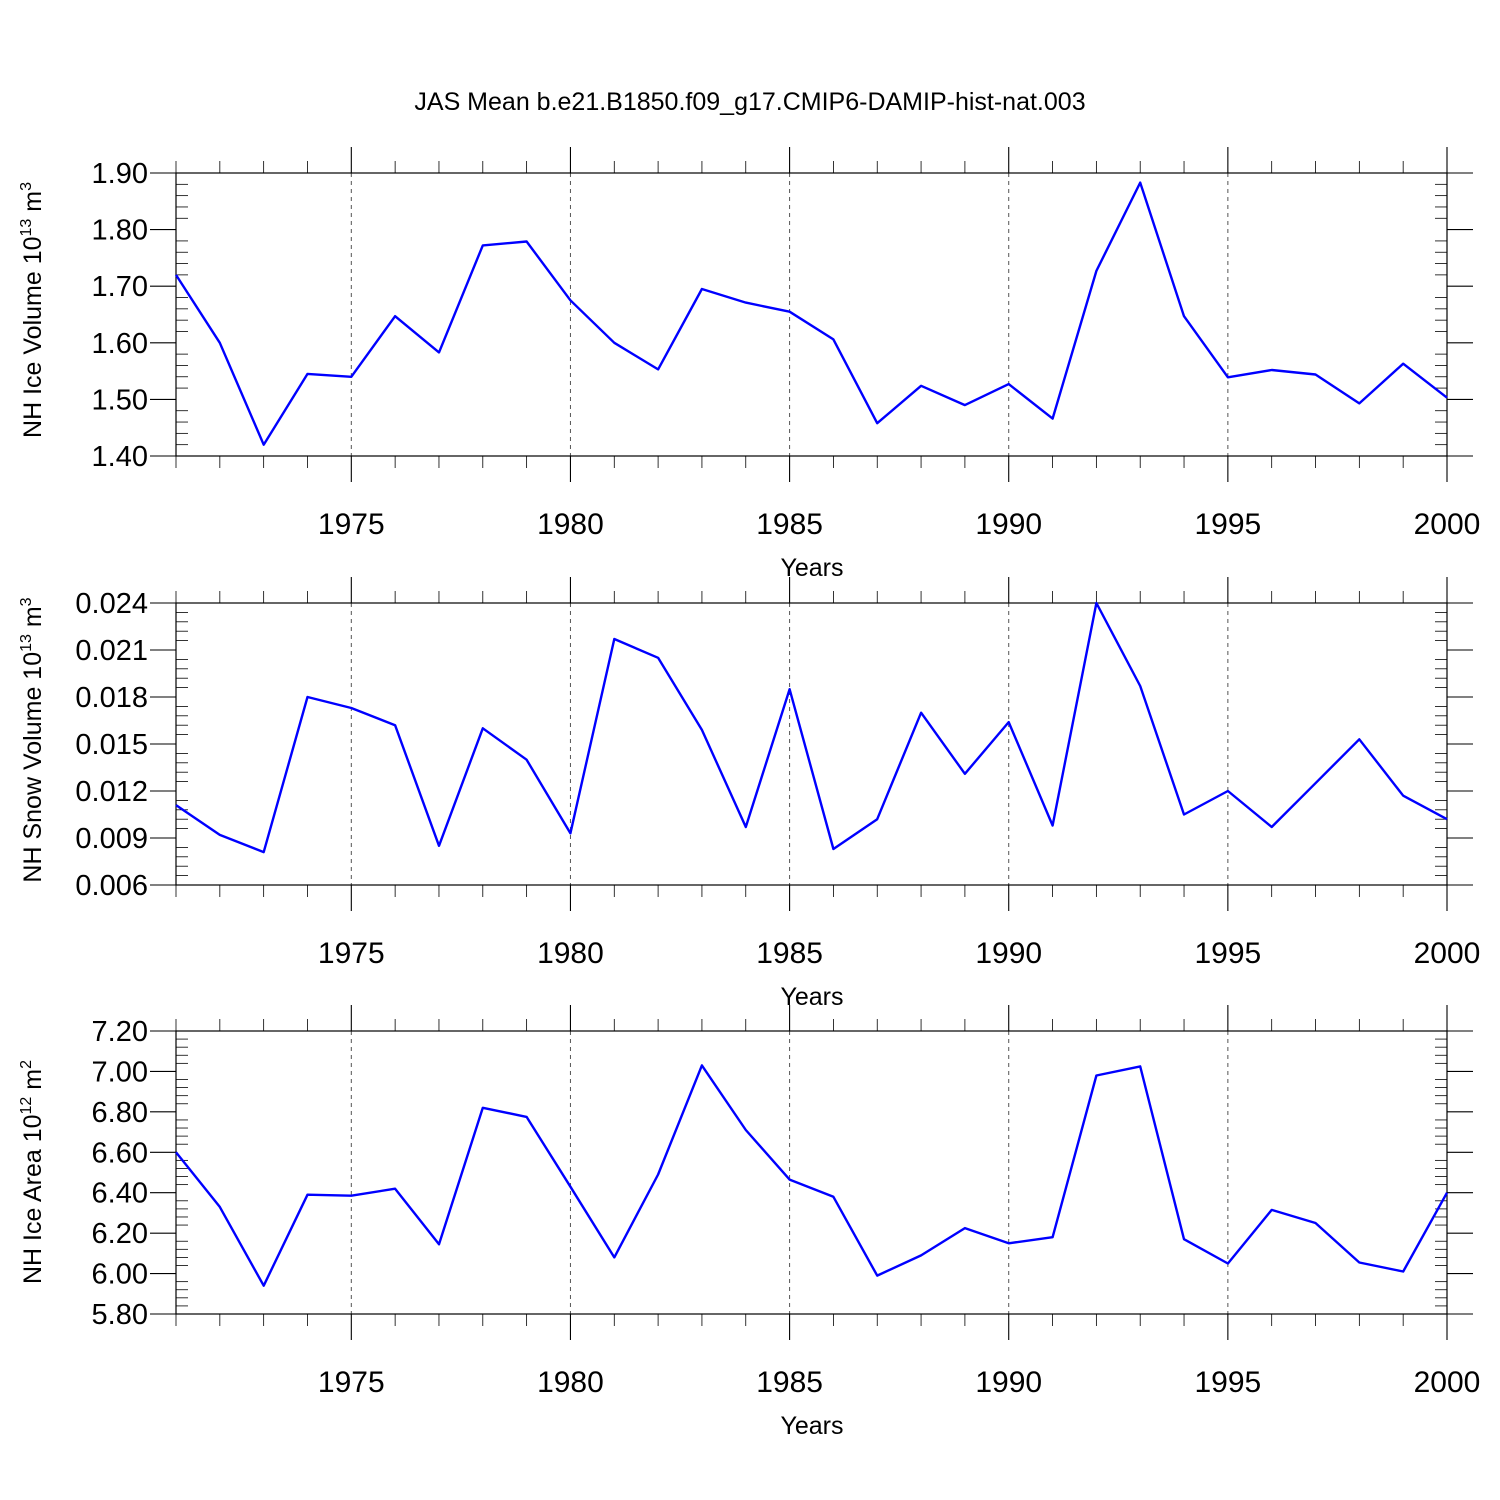 This screenshot has width=1500, height=1500. I want to click on y-tick-label: 6.80, so click(120, 1113).